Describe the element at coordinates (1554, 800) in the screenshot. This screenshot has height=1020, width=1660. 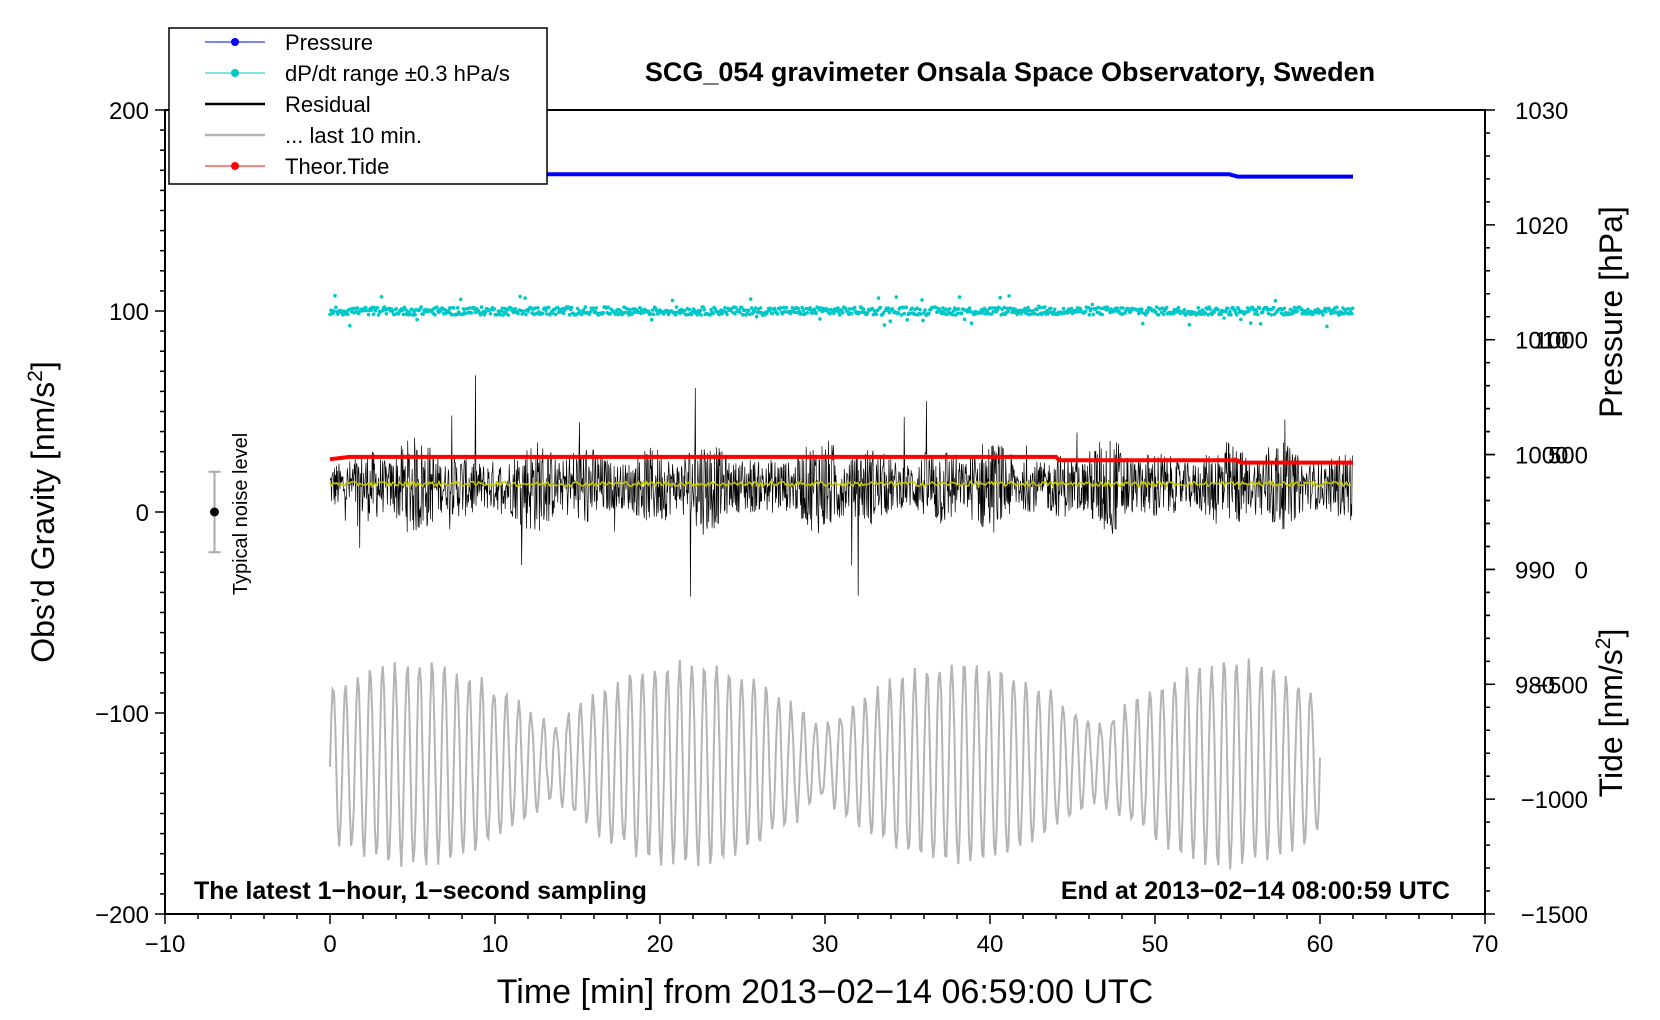
I see `y-tick-label-tide: −1000` at that location.